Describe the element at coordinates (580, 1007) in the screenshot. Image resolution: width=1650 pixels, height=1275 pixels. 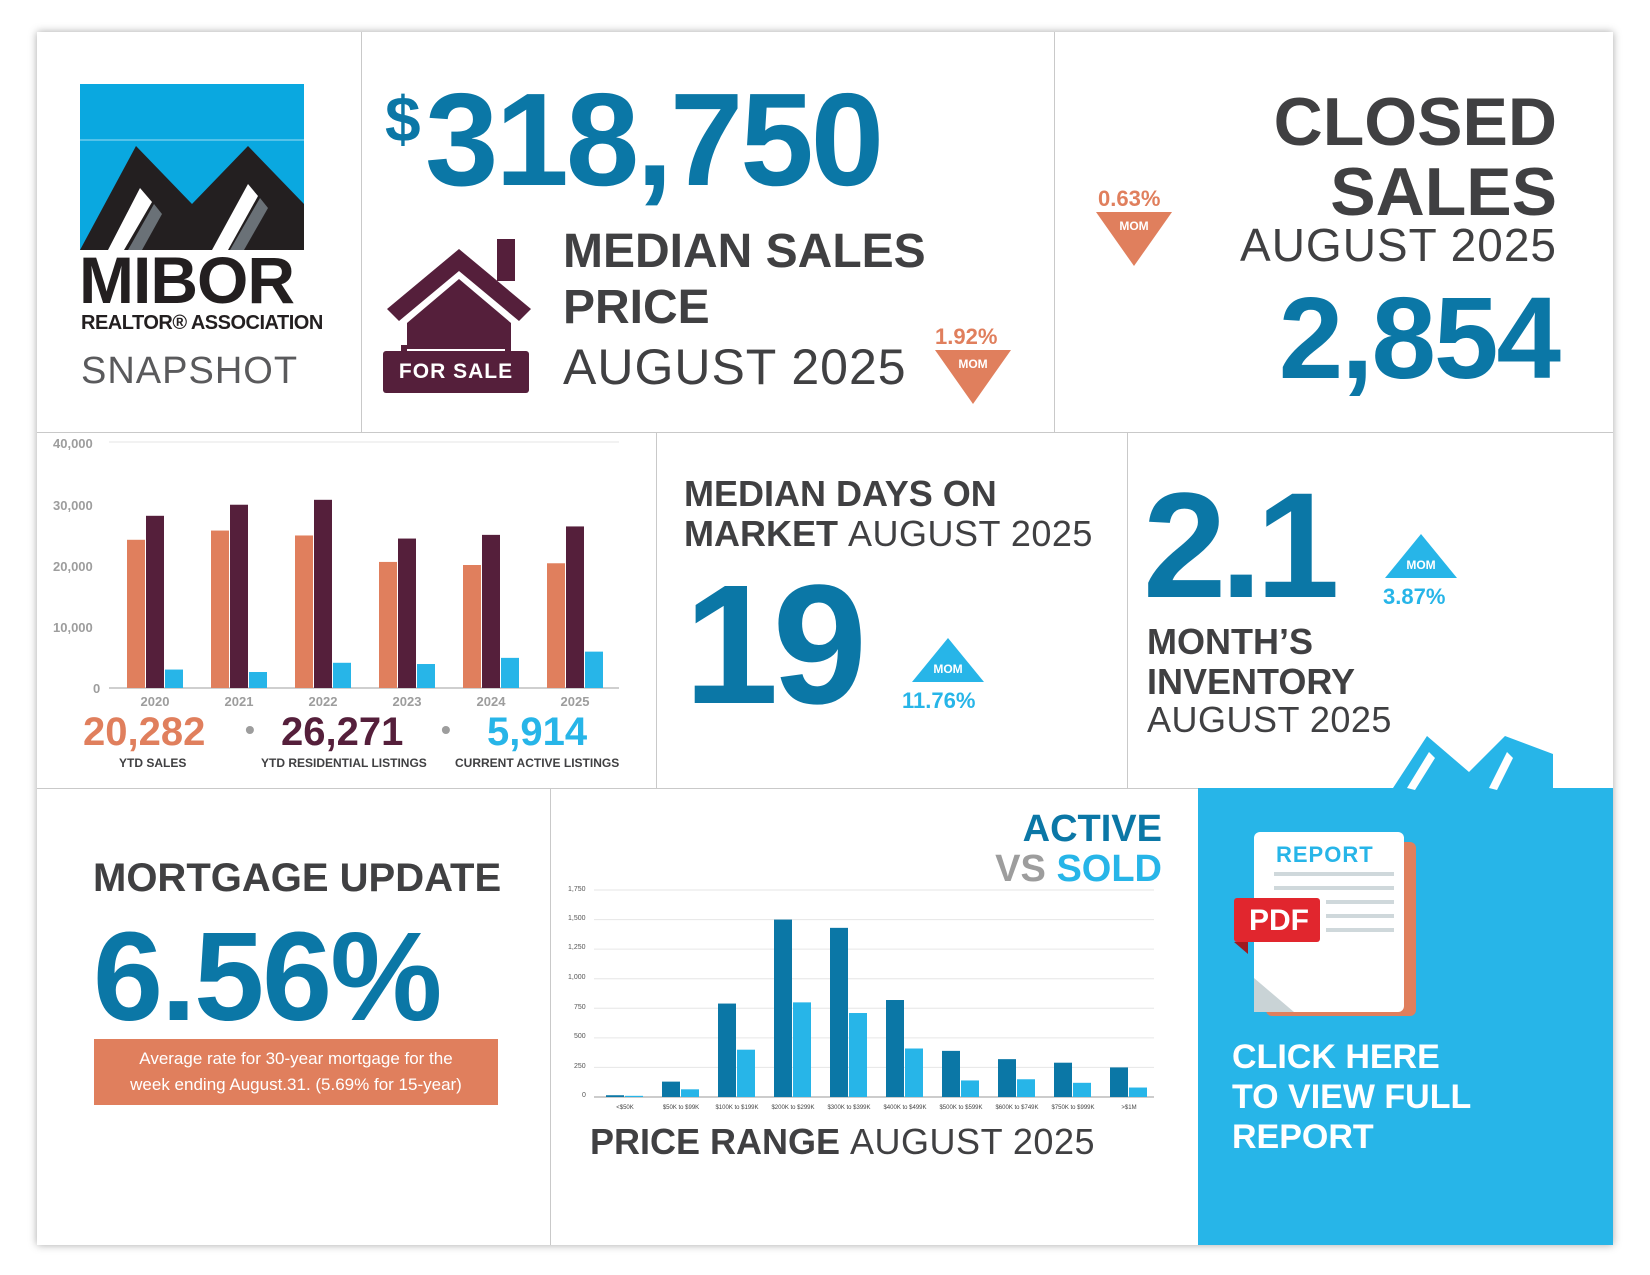
I see `y-tick-label: 750` at that location.